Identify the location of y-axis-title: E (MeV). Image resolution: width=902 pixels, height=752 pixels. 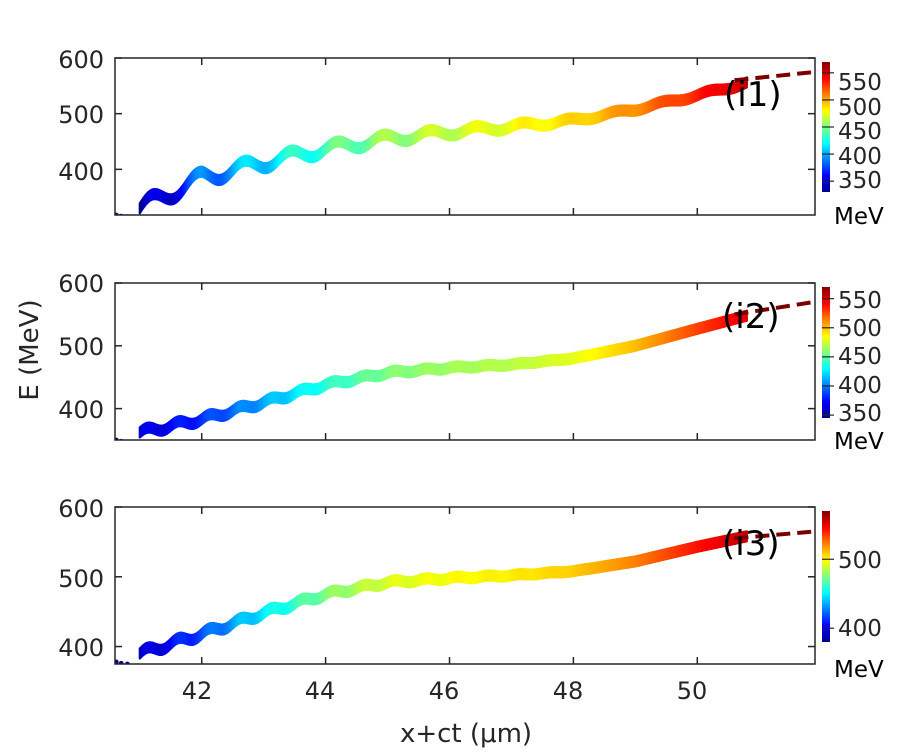
(30, 349).